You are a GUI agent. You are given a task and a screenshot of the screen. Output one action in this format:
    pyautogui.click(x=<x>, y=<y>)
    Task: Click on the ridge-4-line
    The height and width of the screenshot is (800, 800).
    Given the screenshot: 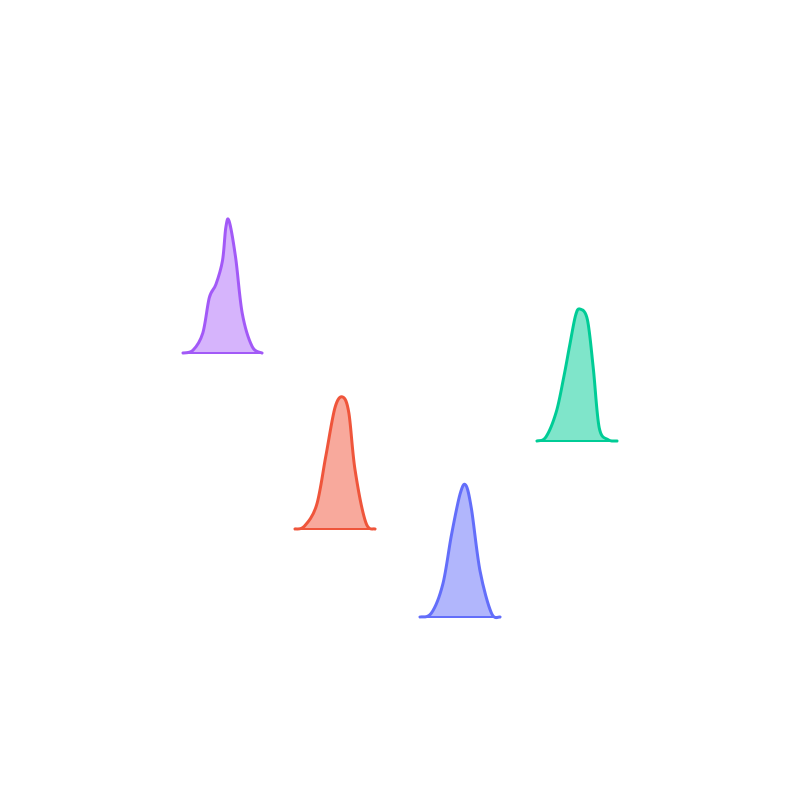 What is the action you would take?
    pyautogui.click(x=577, y=375)
    